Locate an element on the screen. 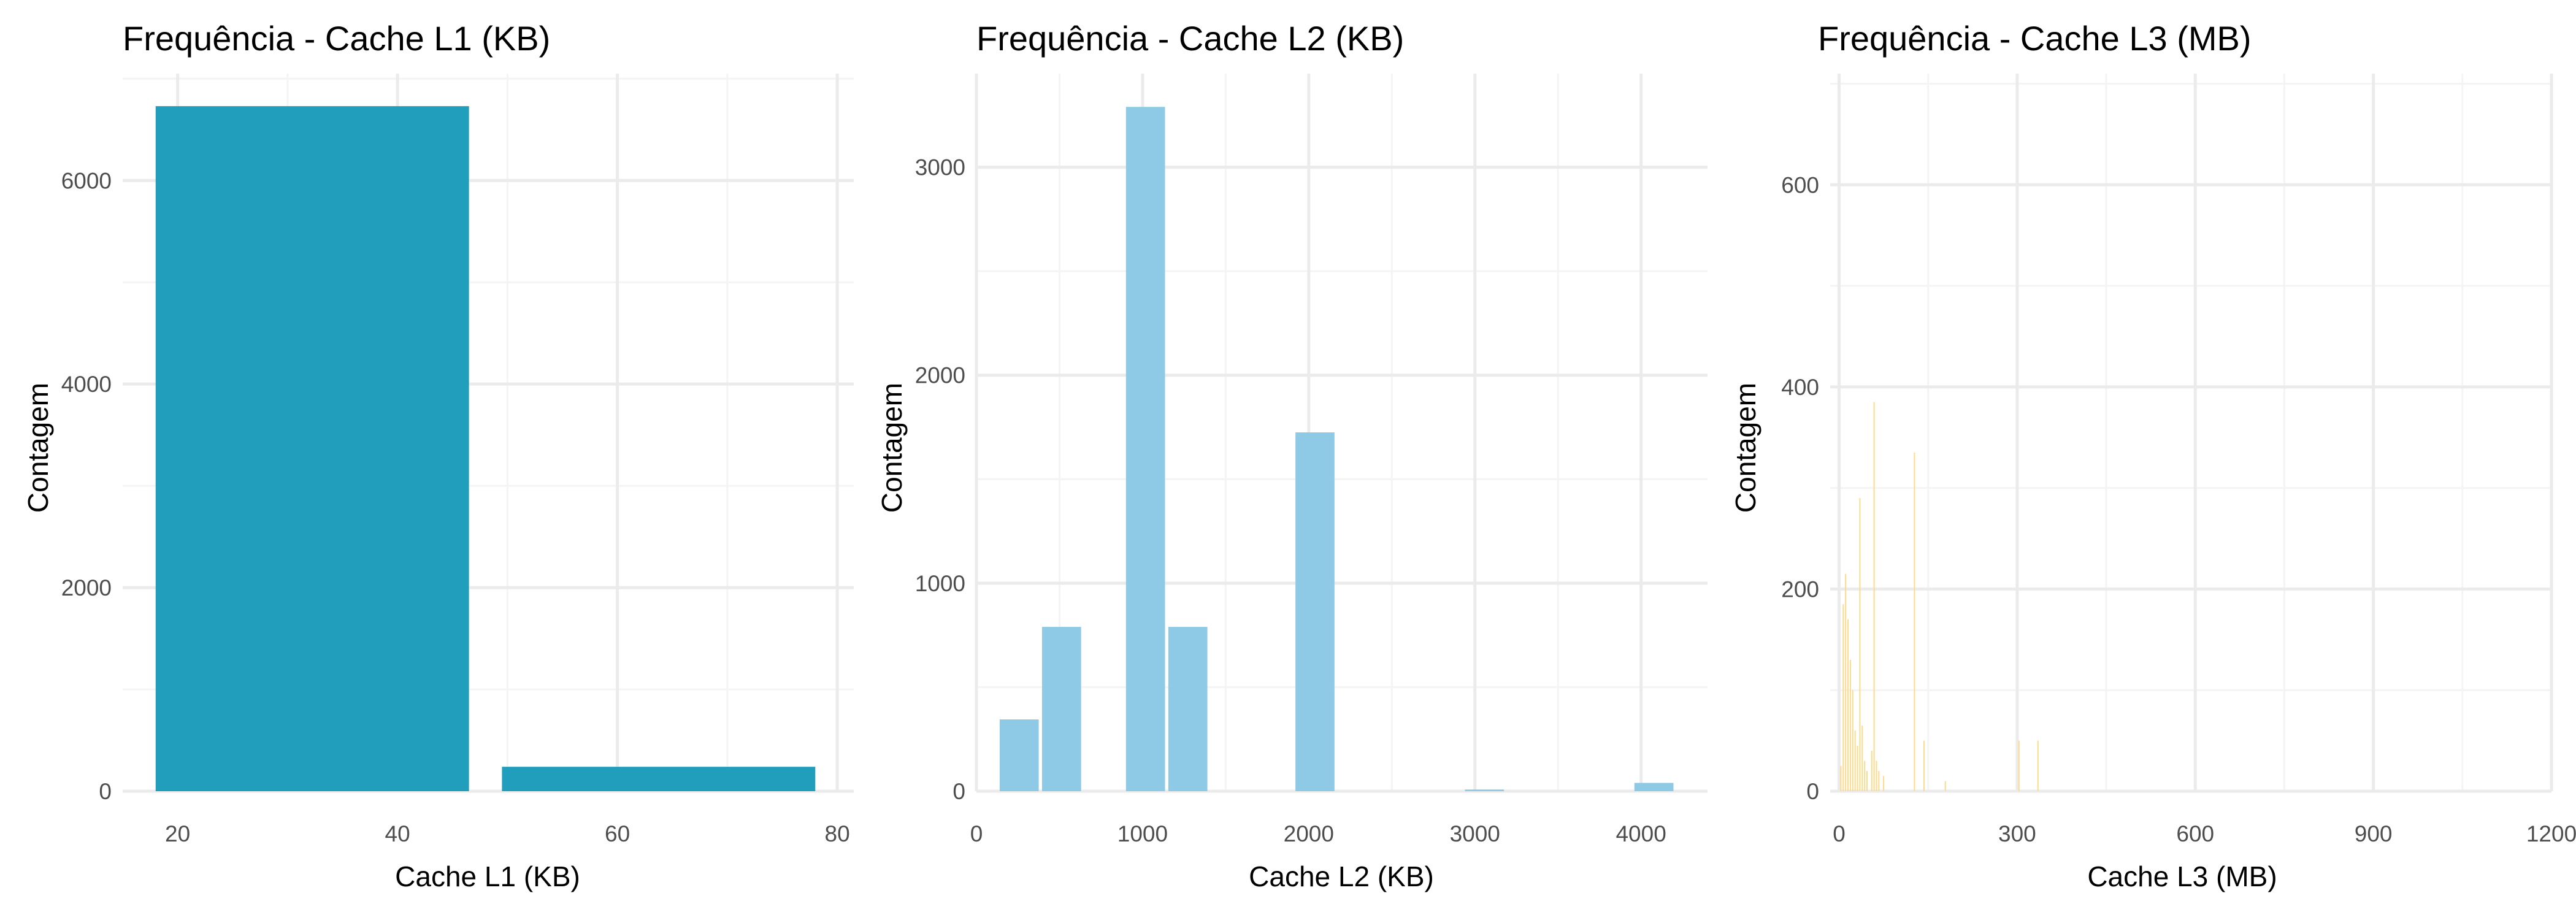 This screenshot has width=2576, height=920. y-tick-label: 200 is located at coordinates (1800, 589).